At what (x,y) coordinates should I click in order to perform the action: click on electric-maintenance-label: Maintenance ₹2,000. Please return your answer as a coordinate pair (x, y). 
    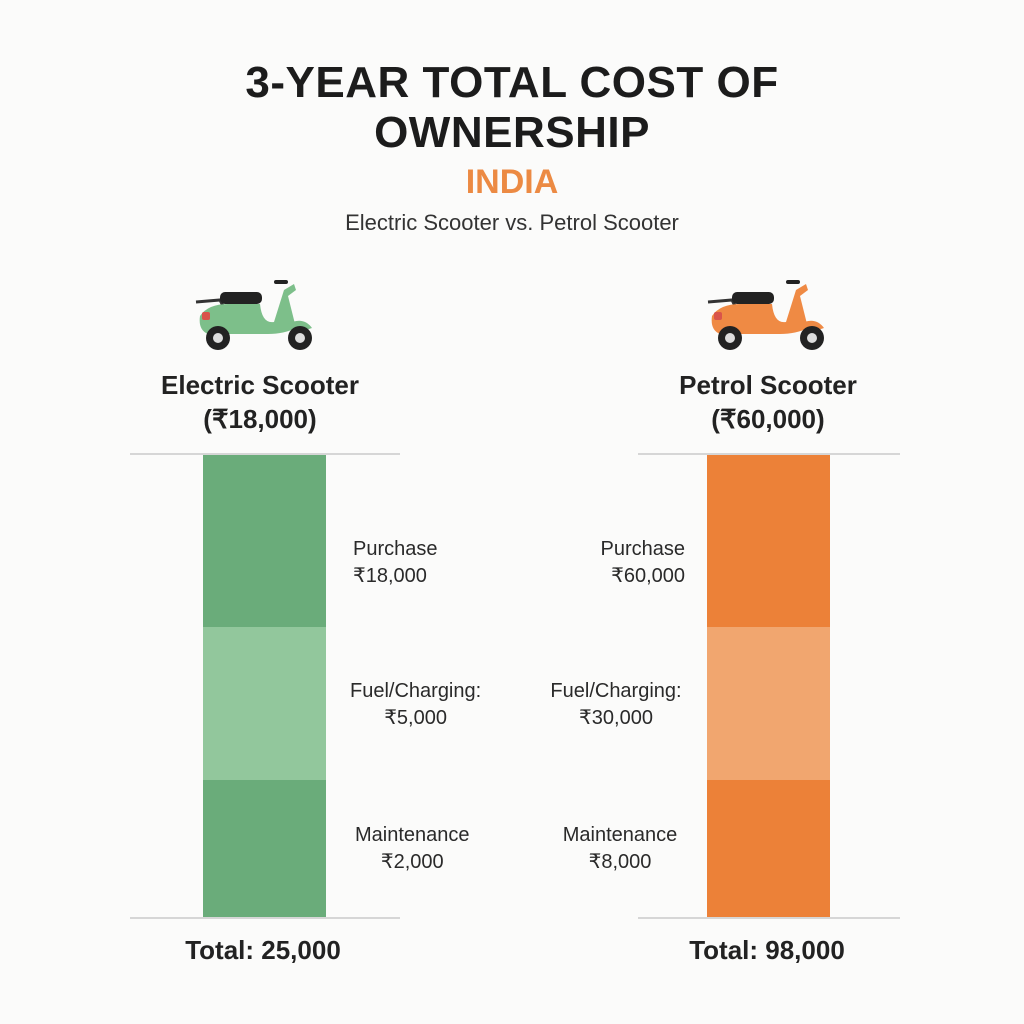
    Looking at the image, I should click on (412, 848).